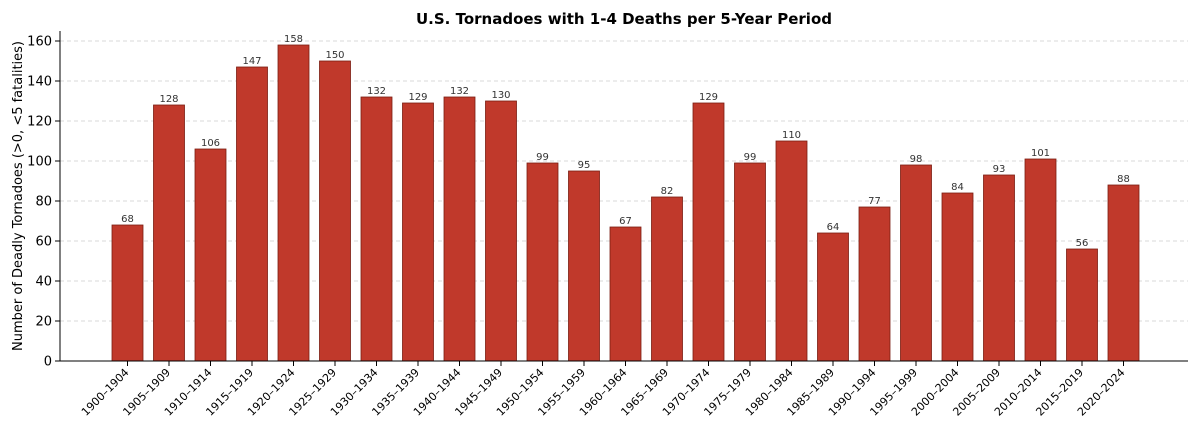 The width and height of the screenshot is (1200, 429). What do you see at coordinates (251, 61) in the screenshot?
I see `data-label: 147` at bounding box center [251, 61].